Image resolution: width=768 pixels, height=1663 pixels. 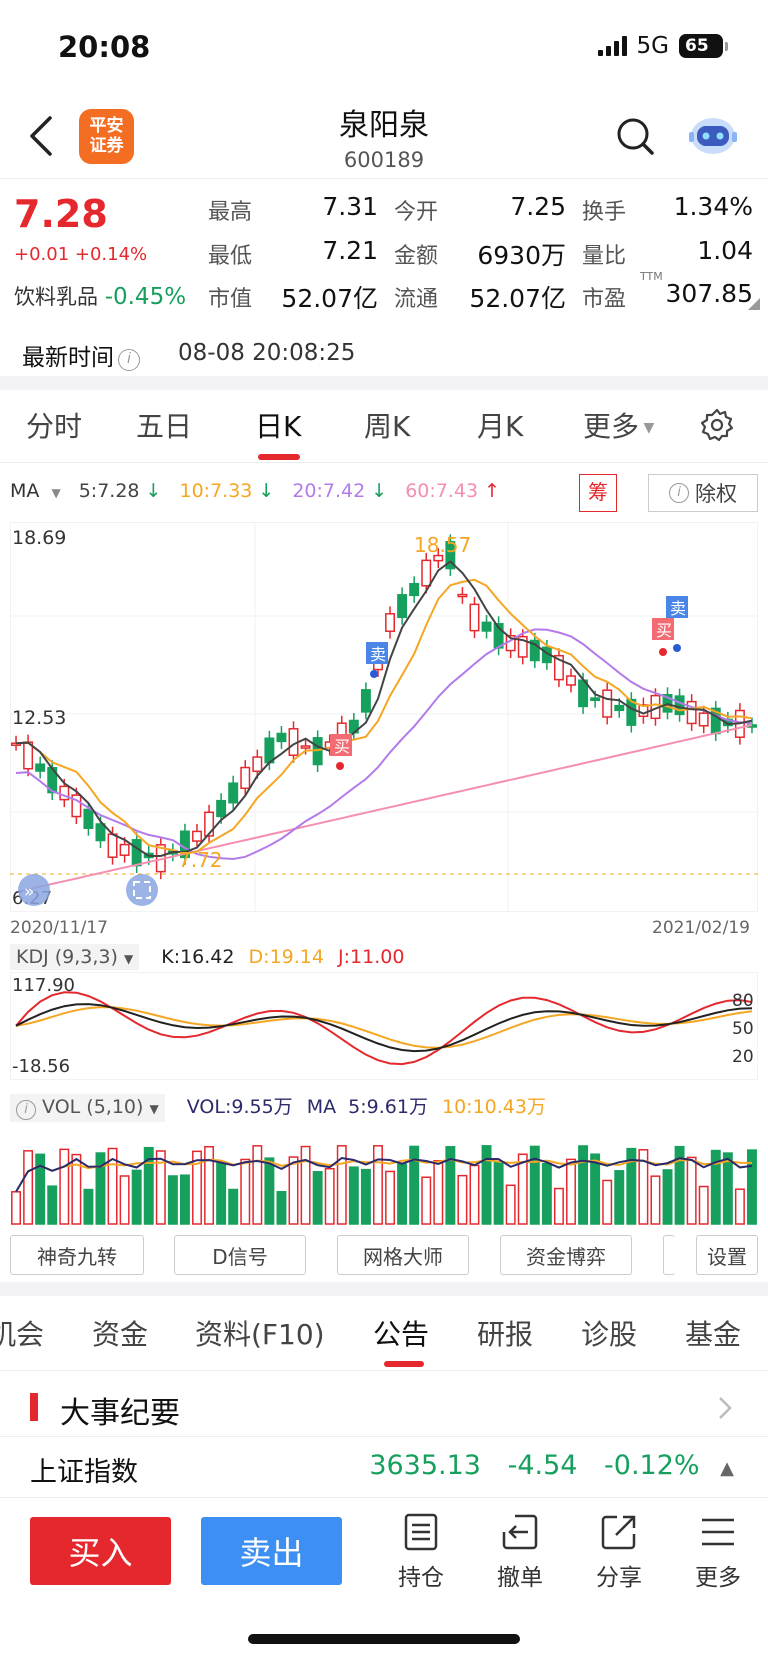 What do you see at coordinates (260, 1334) in the screenshot?
I see `tab-f10: 资料(F10)` at bounding box center [260, 1334].